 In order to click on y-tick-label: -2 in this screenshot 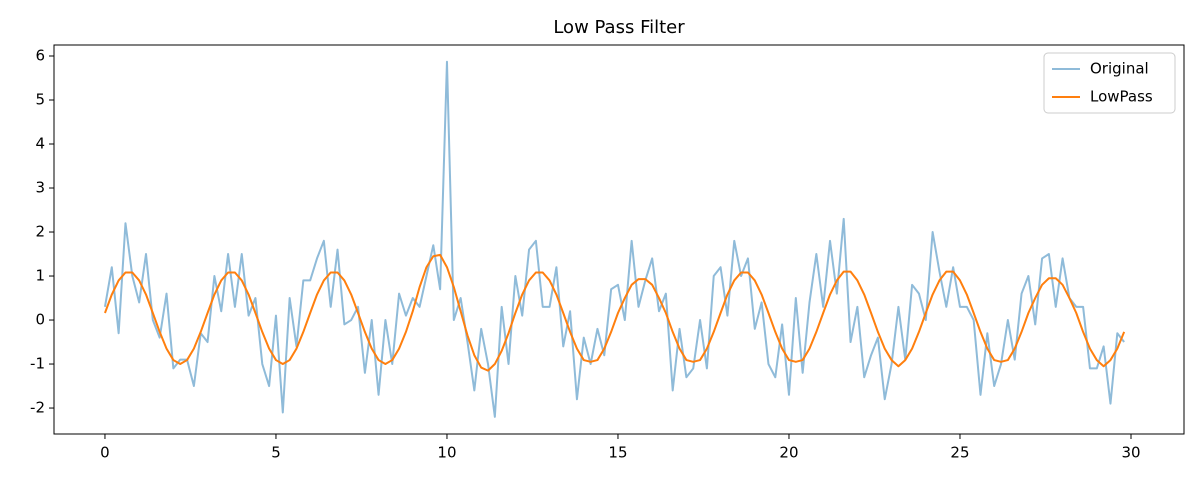, I will do `click(37, 408)`.